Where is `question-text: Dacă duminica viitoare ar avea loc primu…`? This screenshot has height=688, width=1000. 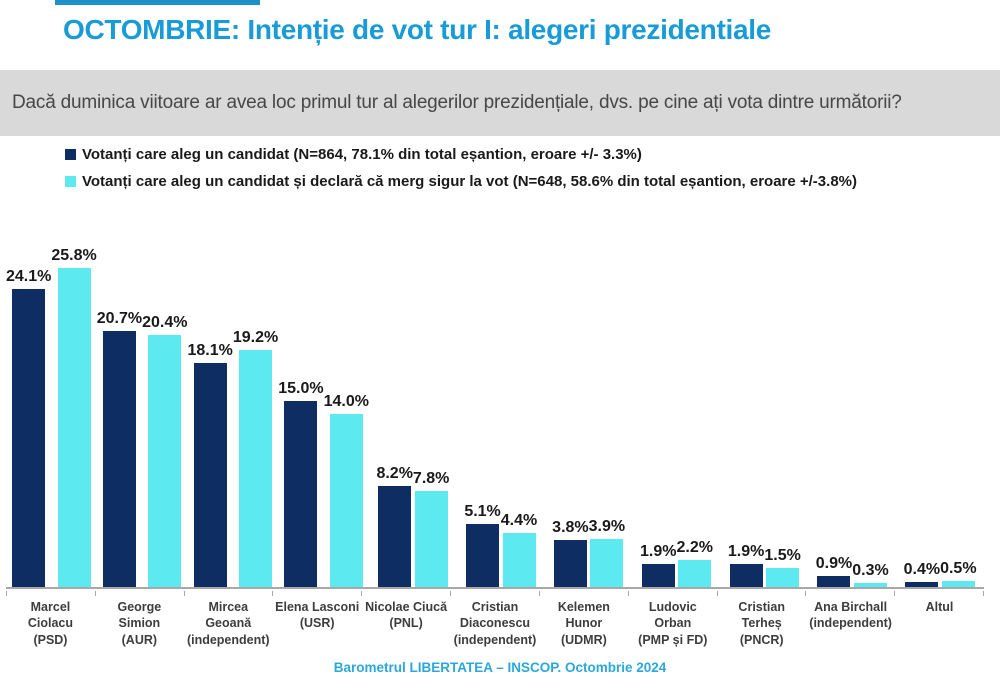 question-text: Dacă duminica viitoare ar avea loc primu… is located at coordinates (457, 102).